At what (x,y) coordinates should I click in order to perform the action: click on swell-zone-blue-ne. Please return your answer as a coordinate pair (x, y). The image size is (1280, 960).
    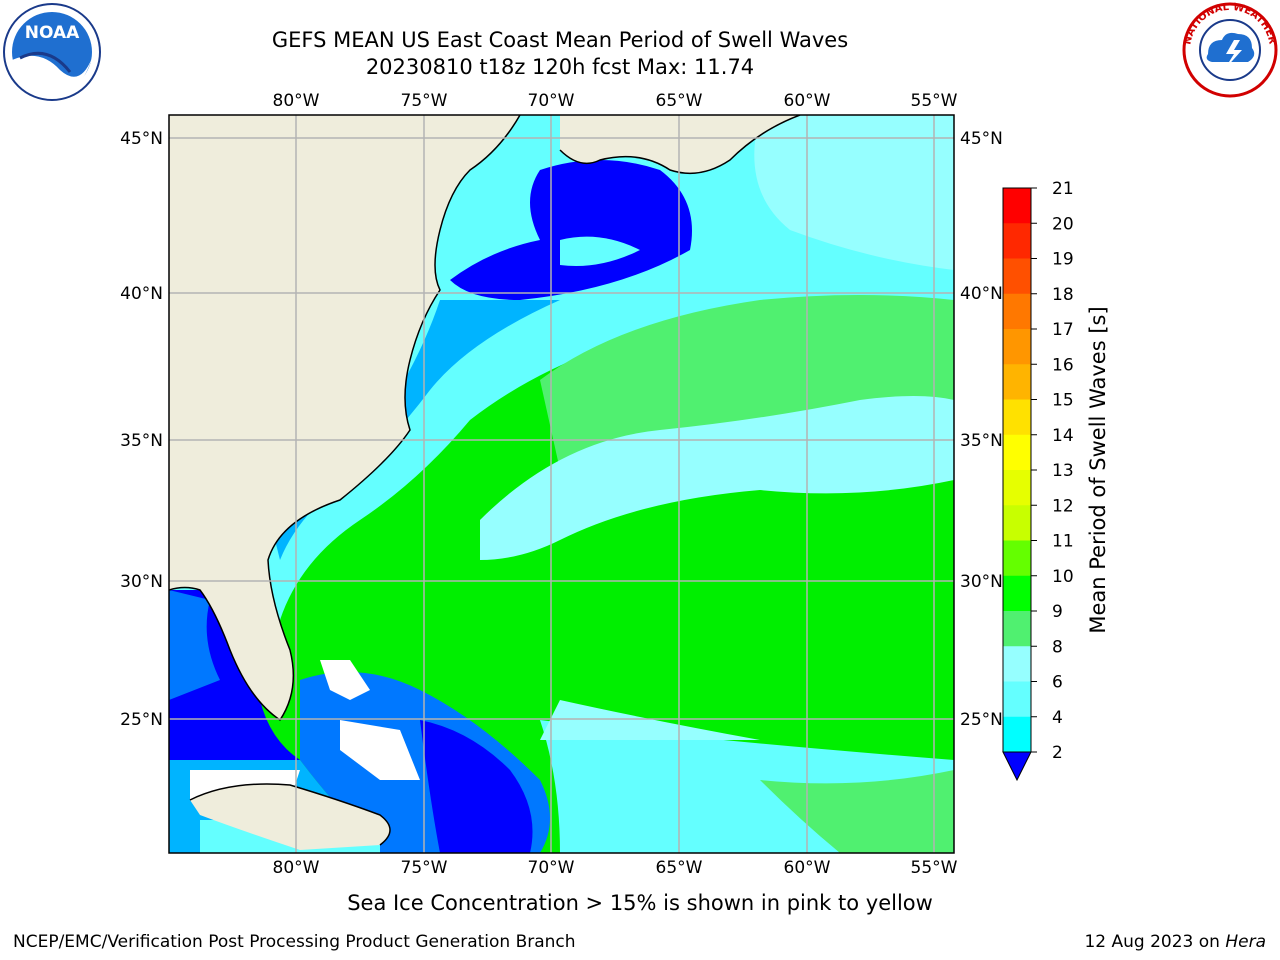
    Looking at the image, I should click on (571, 230).